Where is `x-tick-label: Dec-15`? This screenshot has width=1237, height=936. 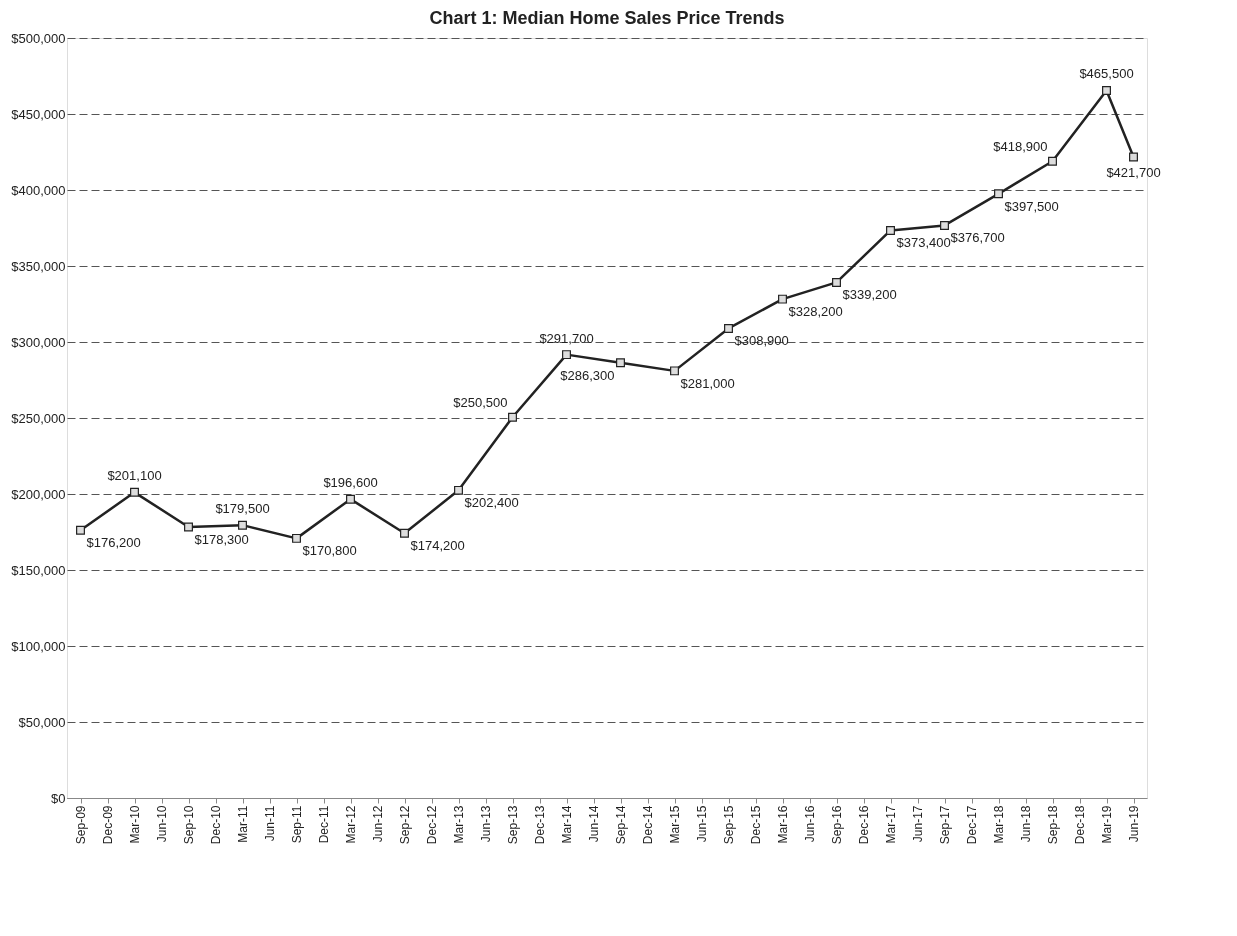
x-tick-label: Dec-15 is located at coordinates (756, 825).